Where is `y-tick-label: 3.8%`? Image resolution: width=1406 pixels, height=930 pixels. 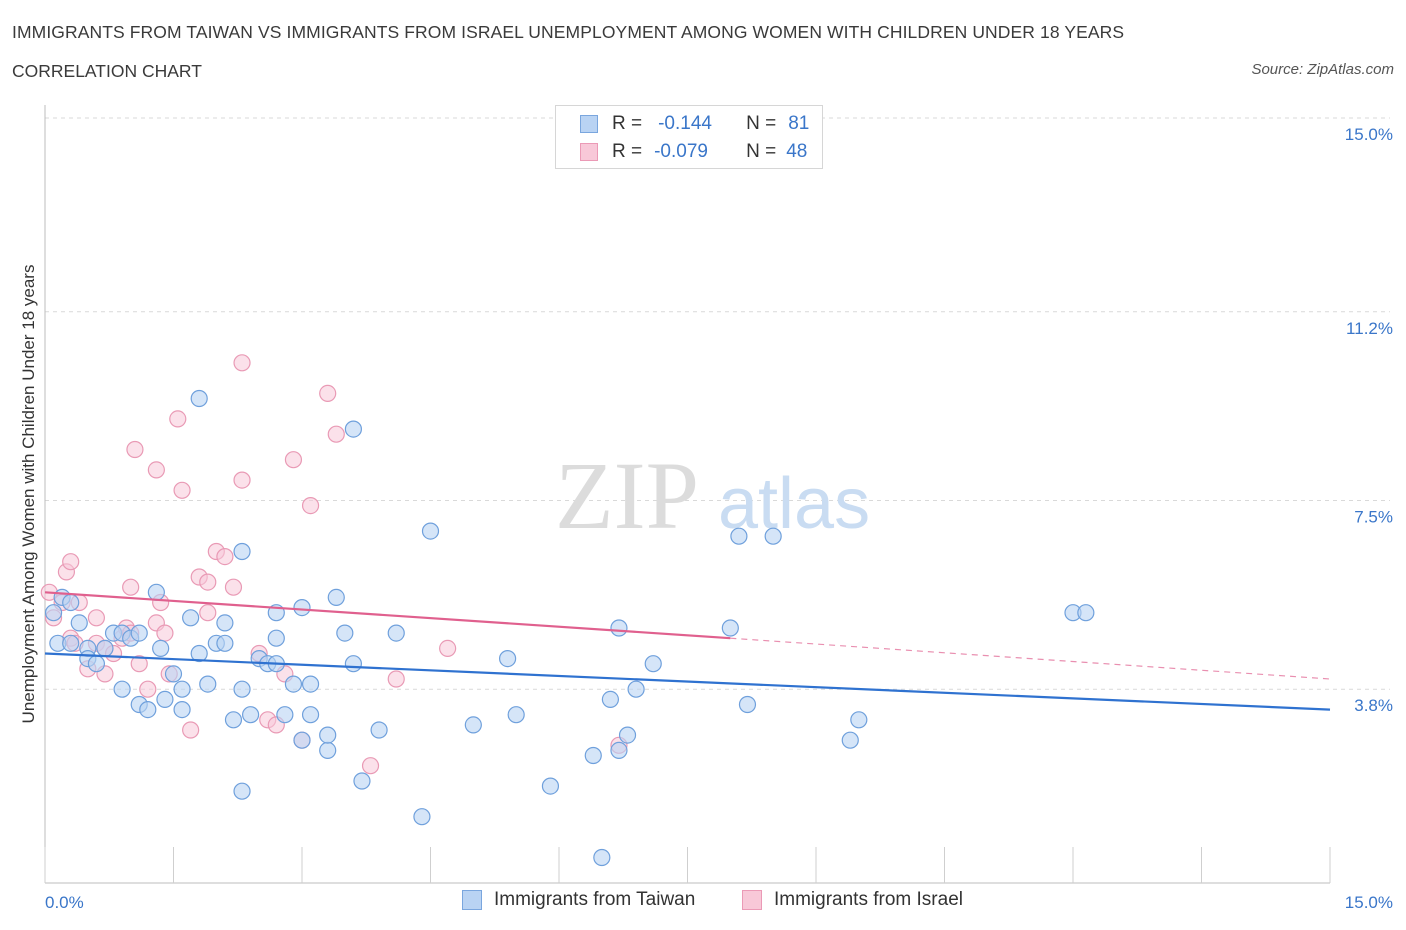 y-tick-label: 3.8% is located at coordinates (1373, 705).